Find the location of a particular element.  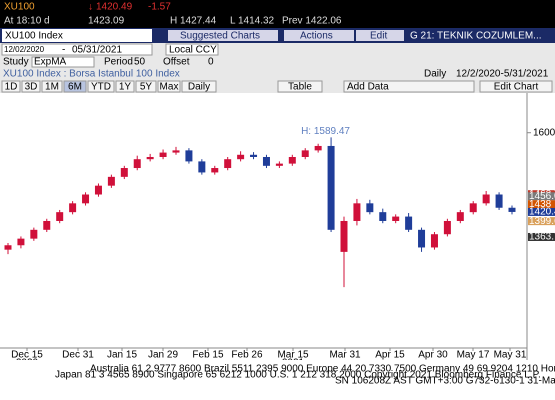

arrow: ↓ is located at coordinates (90, 7).